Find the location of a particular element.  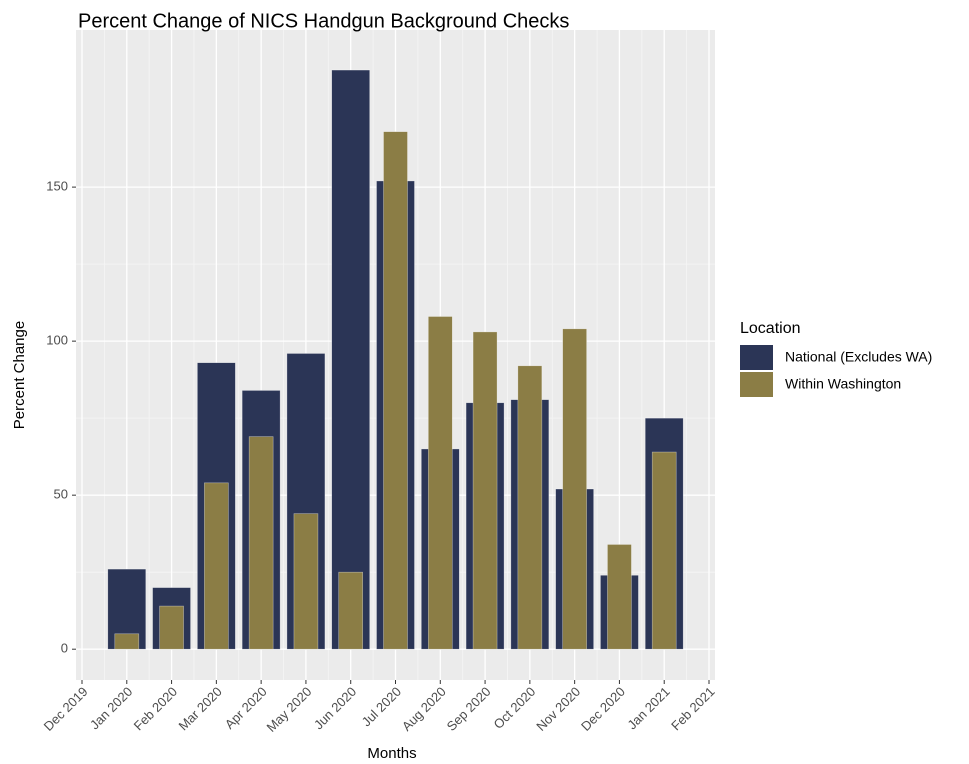

legend-label: National (Excludes WA) is located at coordinates (858, 357).